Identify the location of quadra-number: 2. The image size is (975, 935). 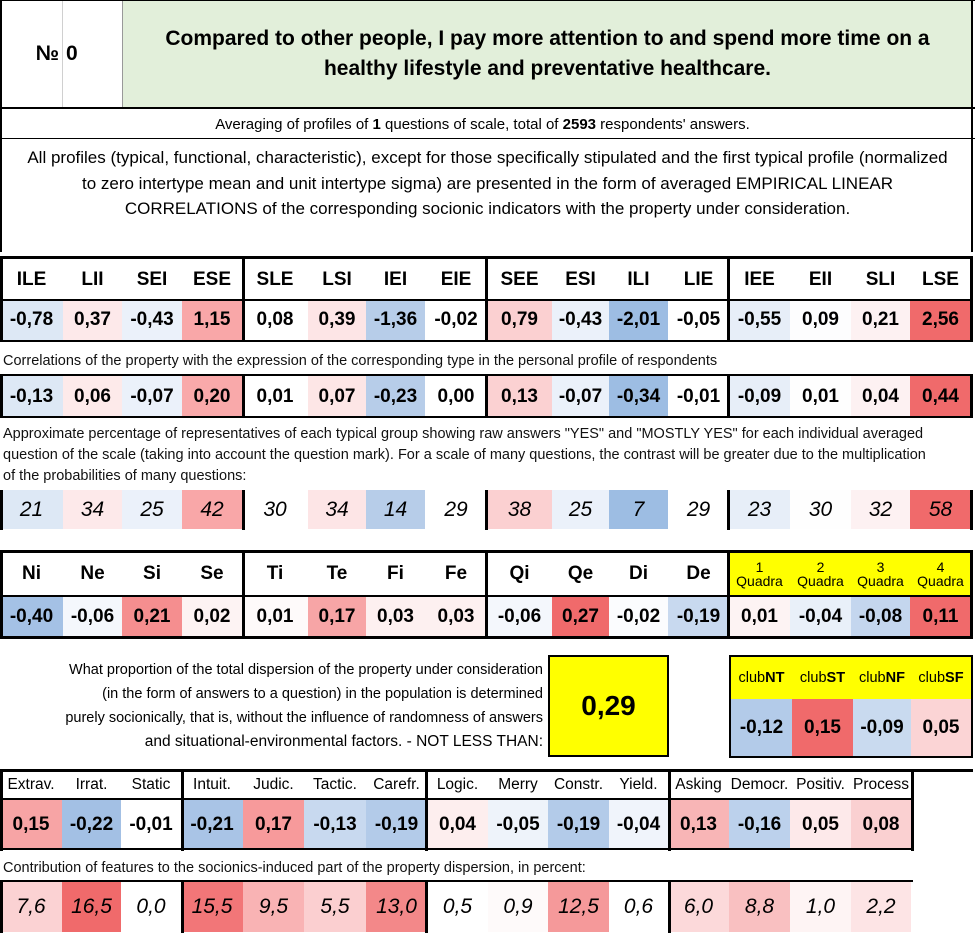
(820, 567).